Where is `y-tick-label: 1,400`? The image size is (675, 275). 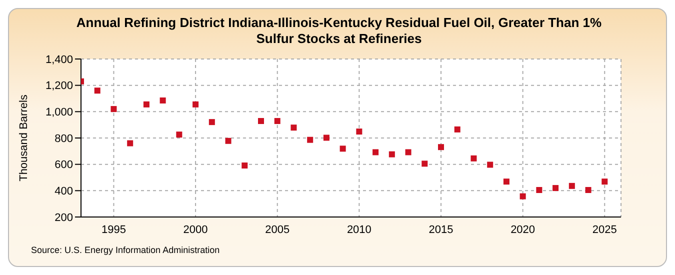
y-tick-label: 1,400 is located at coordinates (59, 60).